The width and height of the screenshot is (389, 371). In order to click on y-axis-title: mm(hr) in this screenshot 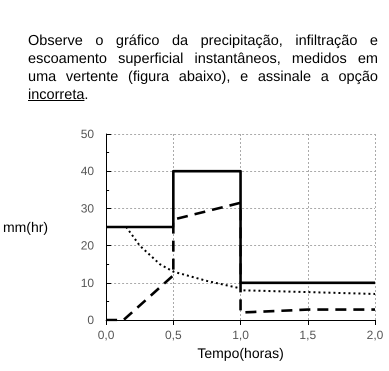, I will do `click(25, 227)`.